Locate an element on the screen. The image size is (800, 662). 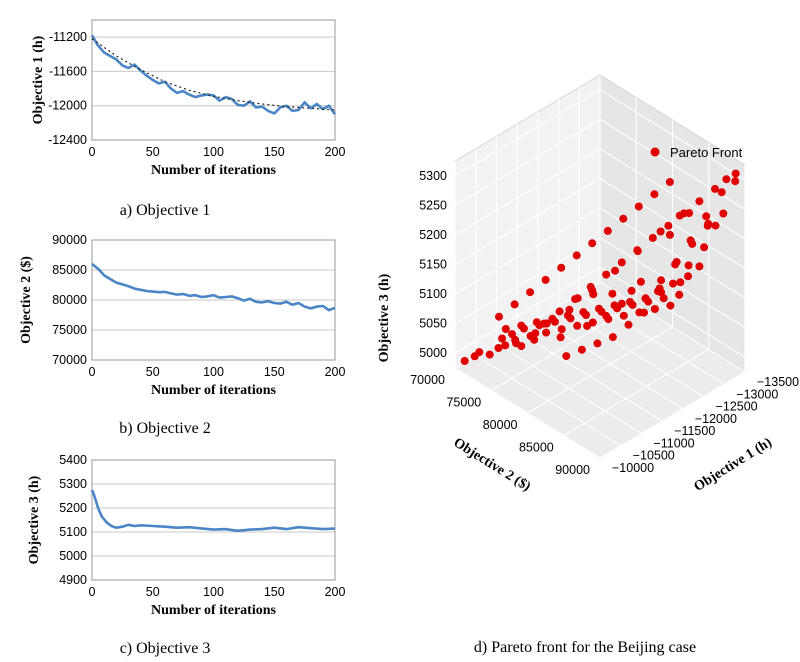
x-tick-label: −13500 is located at coordinates (778, 382).